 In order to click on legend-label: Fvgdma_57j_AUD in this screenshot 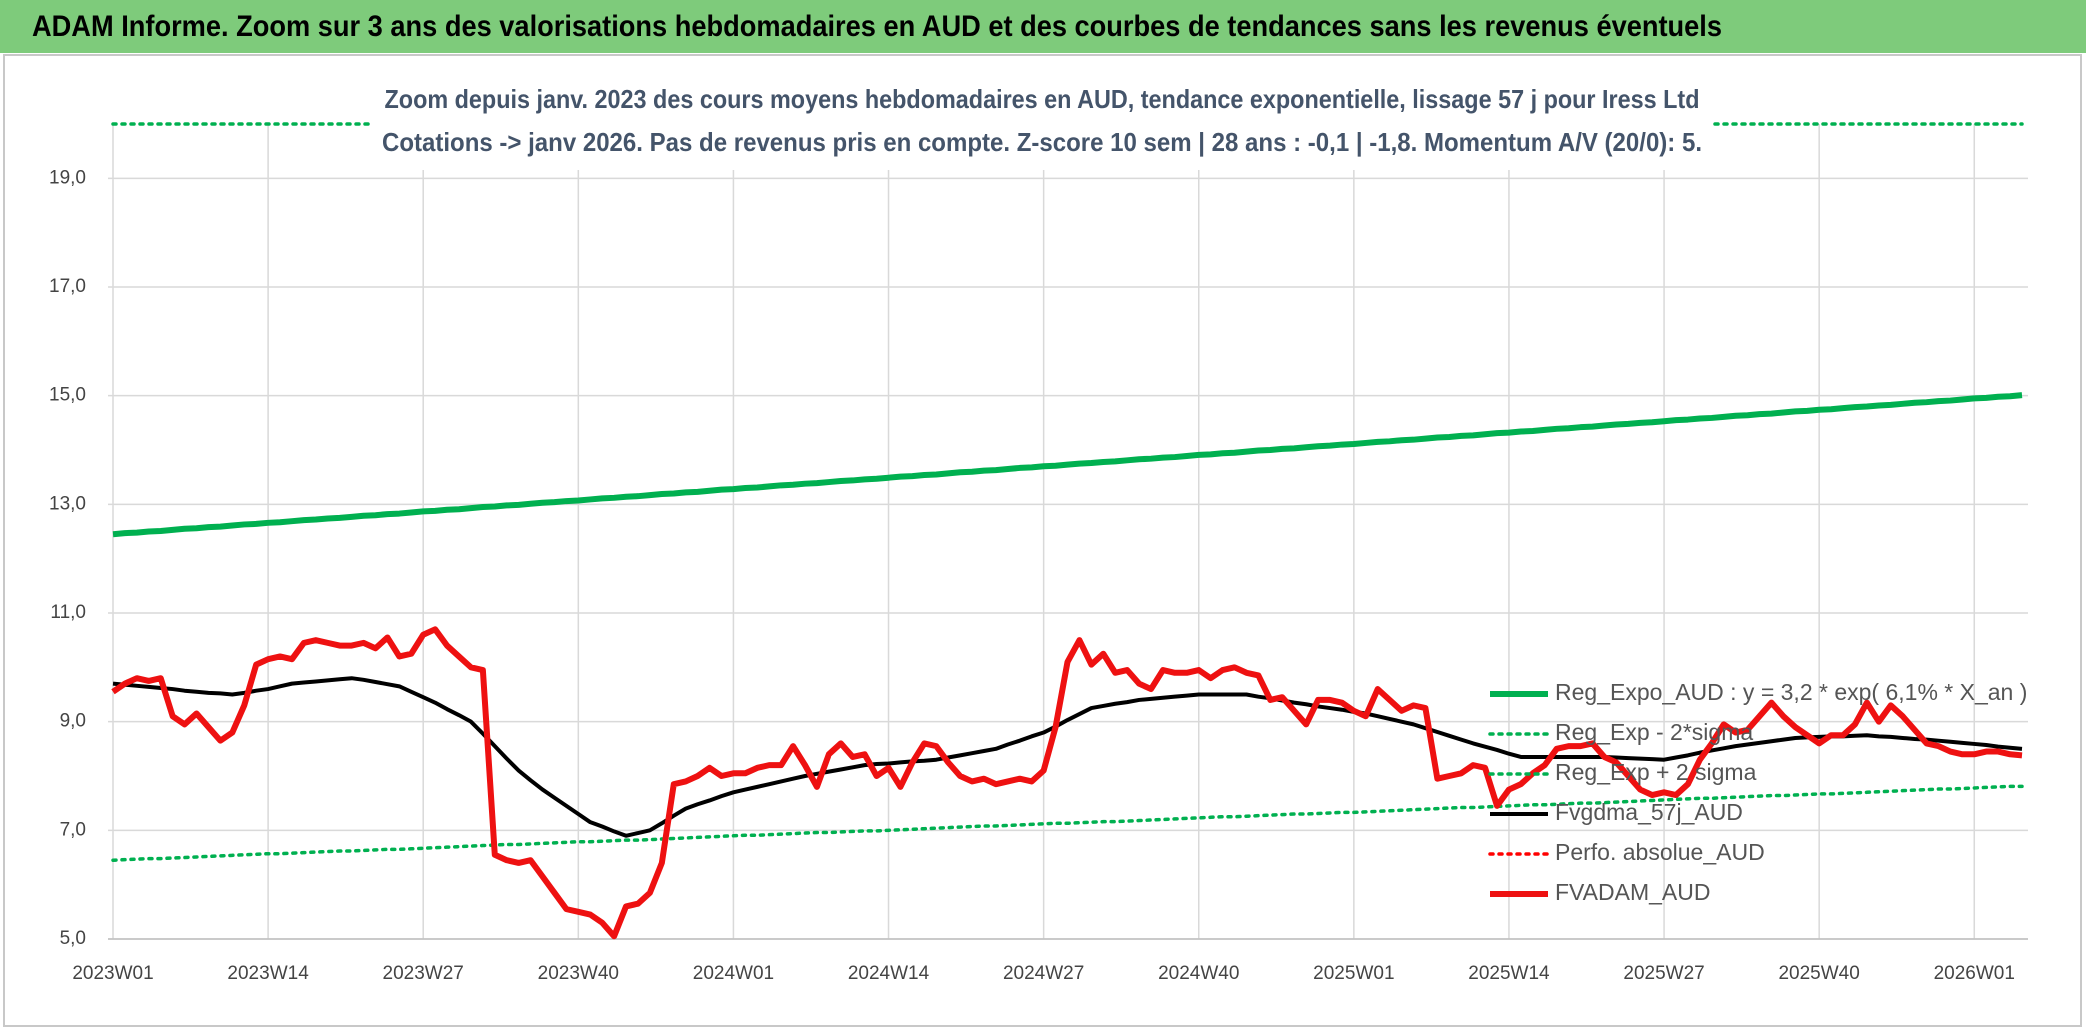, I will do `click(1649, 812)`.